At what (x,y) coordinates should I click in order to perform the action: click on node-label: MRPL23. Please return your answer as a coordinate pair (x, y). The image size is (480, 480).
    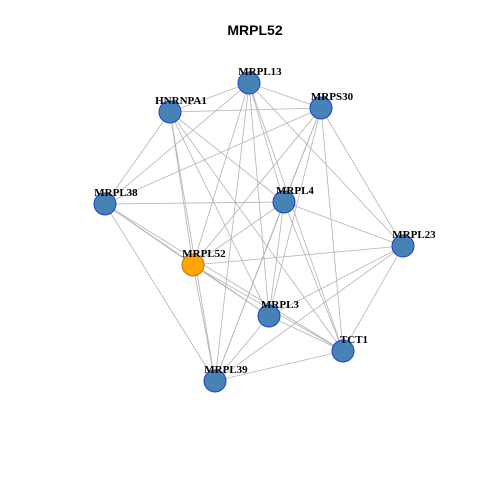
    Looking at the image, I should click on (414, 235).